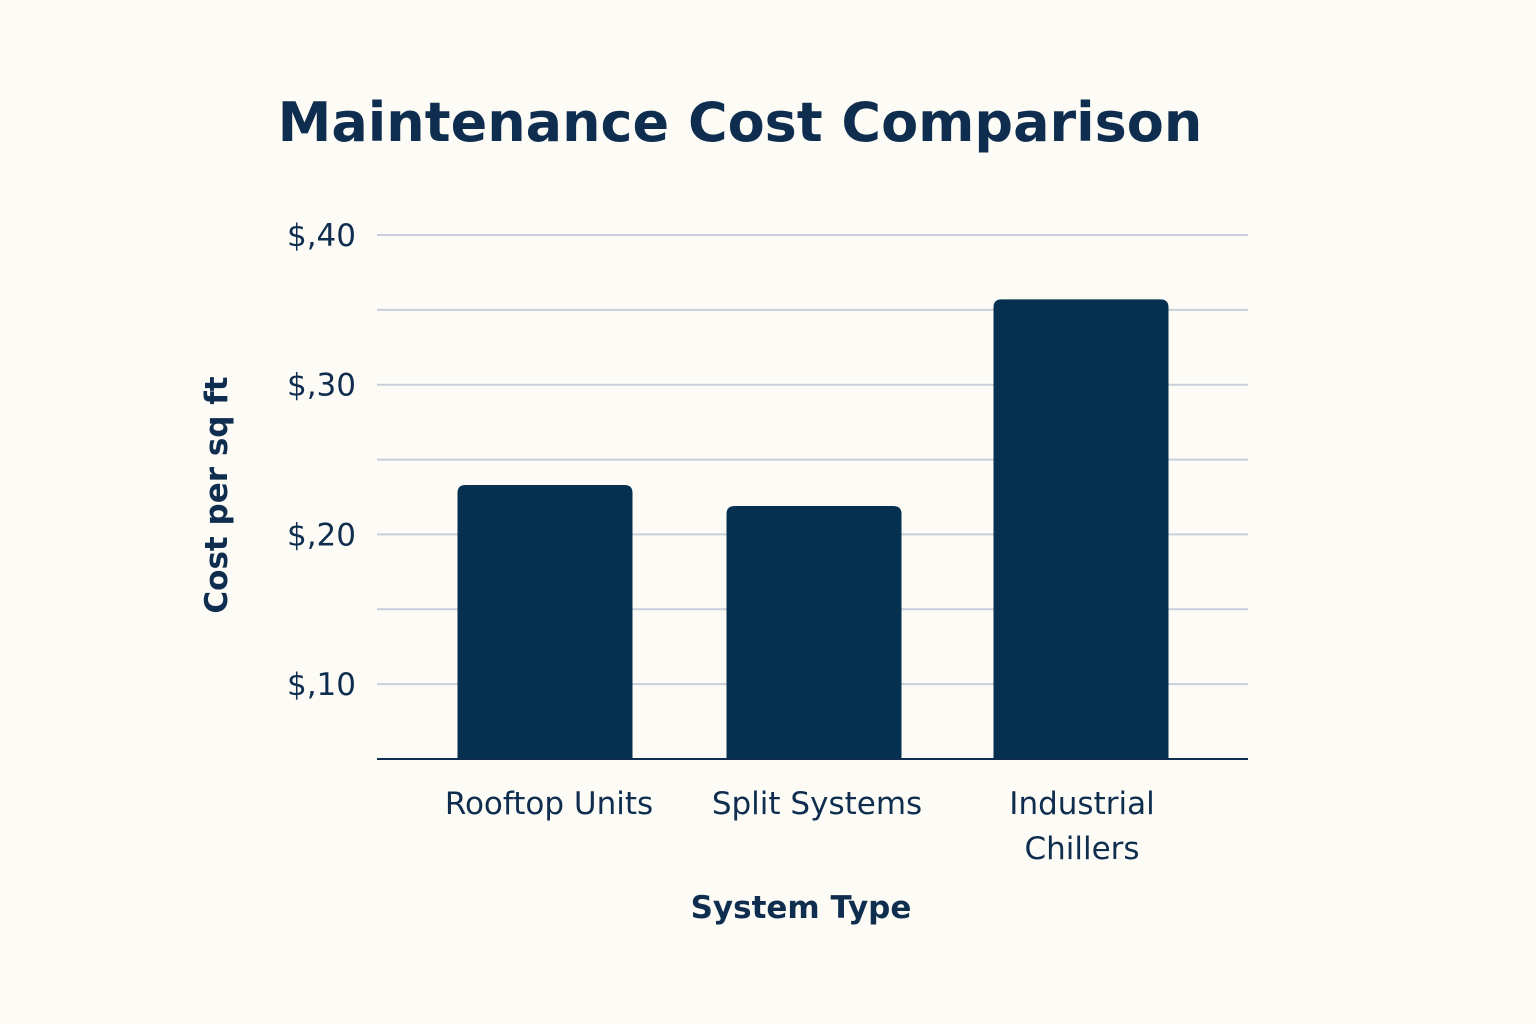  I want to click on x-tick-label: Industrial, so click(1081, 804).